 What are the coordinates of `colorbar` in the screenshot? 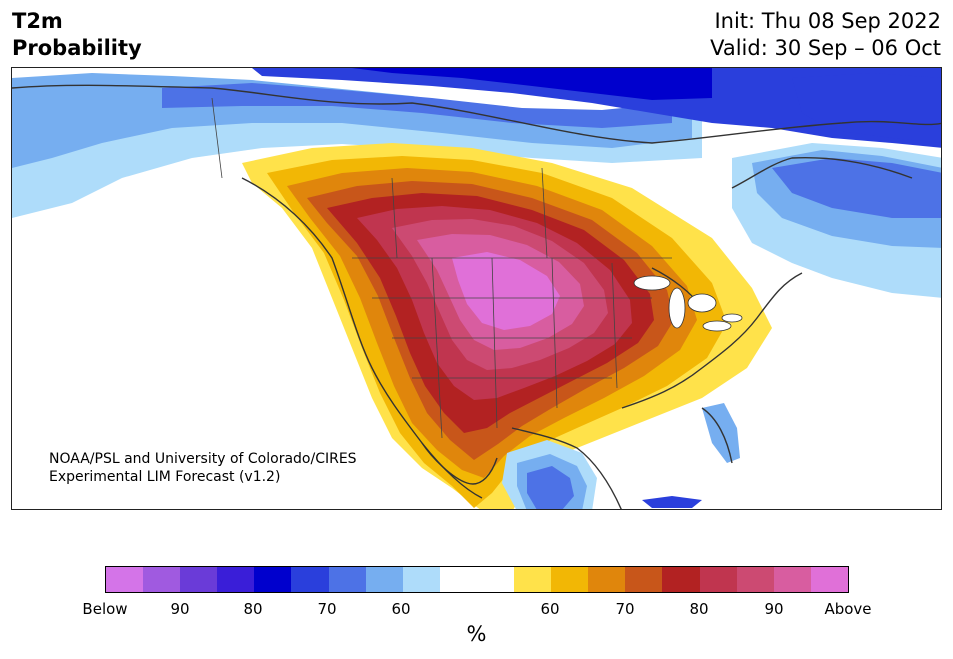 It's located at (477, 579).